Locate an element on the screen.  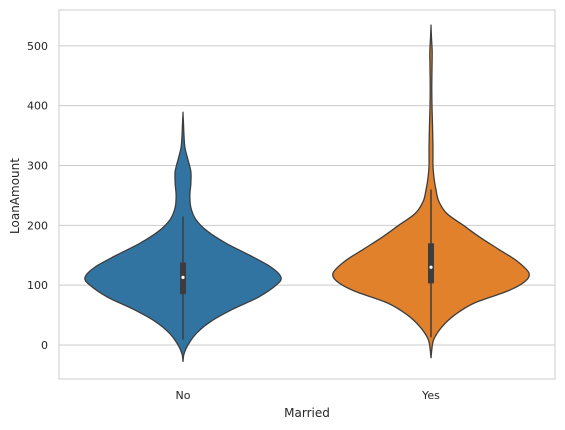
y-tick-label: 400 is located at coordinates (37, 106).